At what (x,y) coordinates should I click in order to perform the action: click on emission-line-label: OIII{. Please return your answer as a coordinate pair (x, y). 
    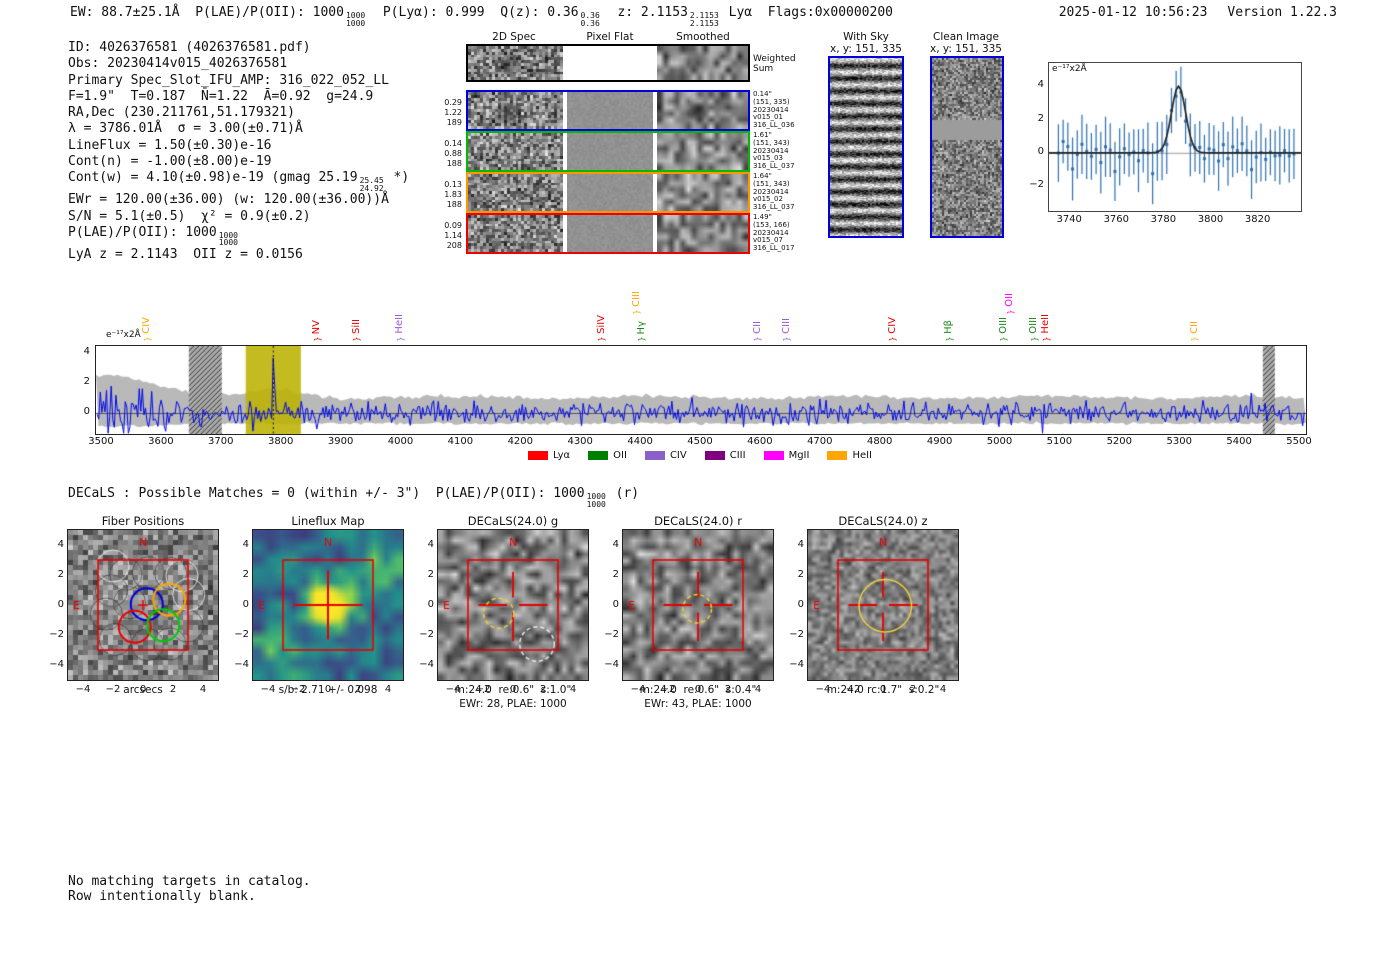
    Looking at the image, I should click on (1034, 329).